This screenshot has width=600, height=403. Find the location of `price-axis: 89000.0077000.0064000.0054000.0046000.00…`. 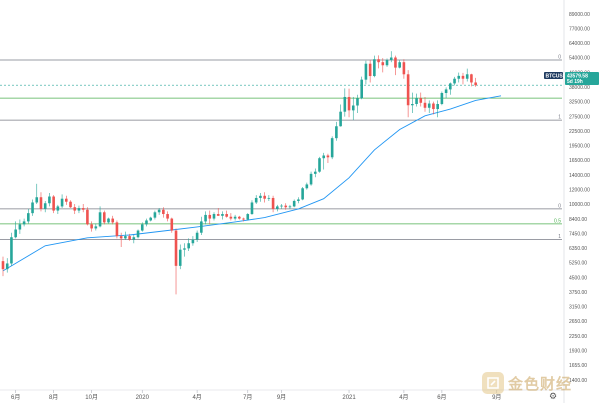

price-axis: 89000.0077000.0064000.0054000.0046000.00… is located at coordinates (579, 198).